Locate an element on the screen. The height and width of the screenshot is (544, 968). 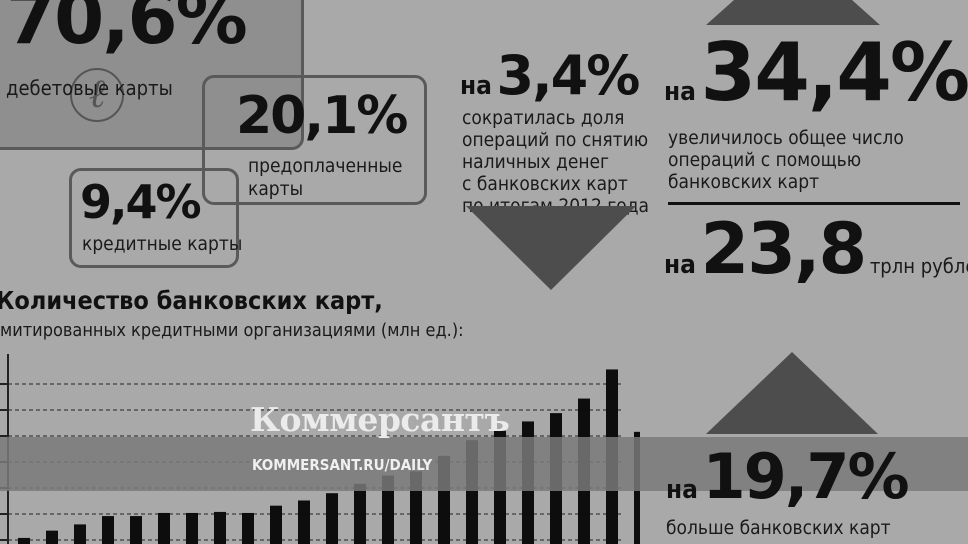
watermark-url: KOMMERSANT.RU/DAILY is located at coordinates (342, 465).